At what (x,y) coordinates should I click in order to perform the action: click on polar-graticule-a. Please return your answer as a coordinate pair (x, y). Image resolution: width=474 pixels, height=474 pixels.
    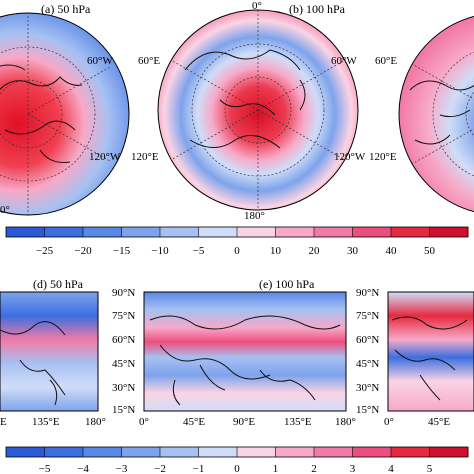
    Looking at the image, I should click on (55, 114).